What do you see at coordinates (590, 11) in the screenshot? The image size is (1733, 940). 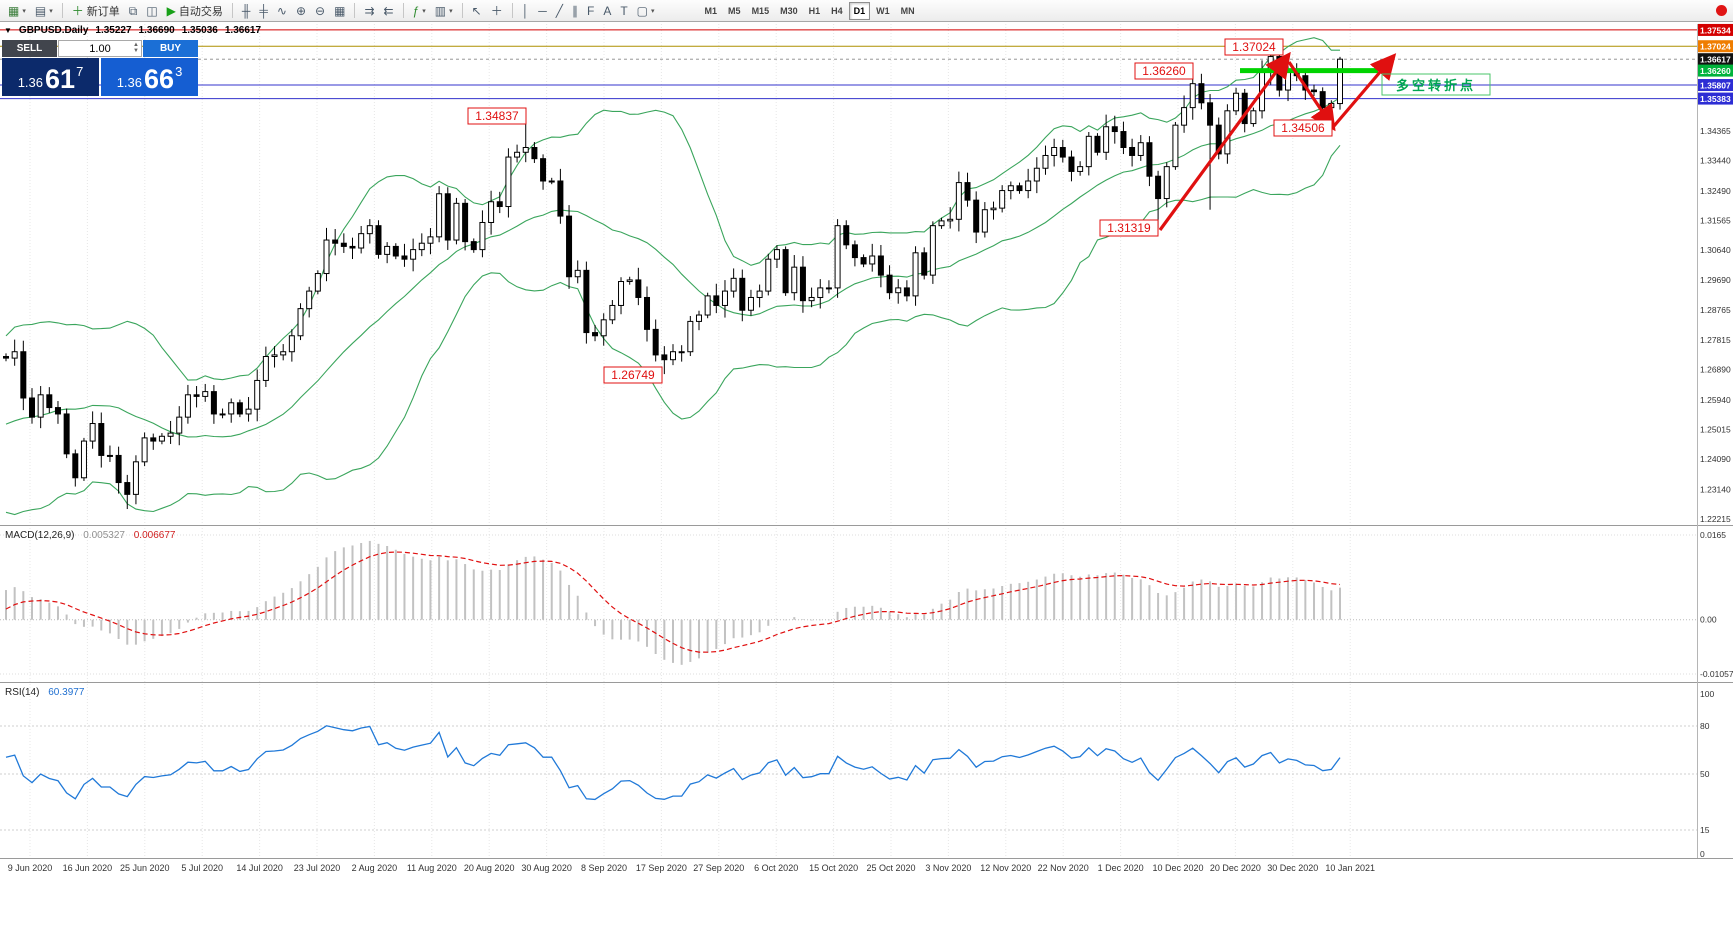 I see `fibonacci-button: F` at bounding box center [590, 11].